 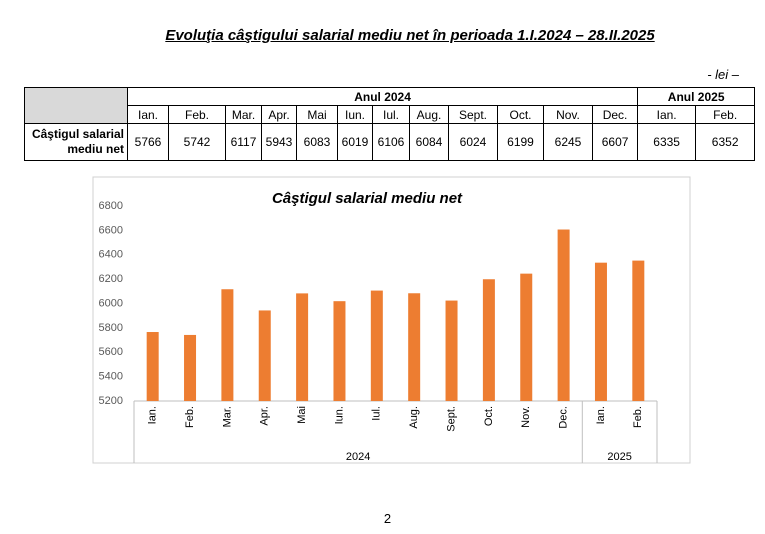 I want to click on column-header: Nov., so click(x=568, y=114).